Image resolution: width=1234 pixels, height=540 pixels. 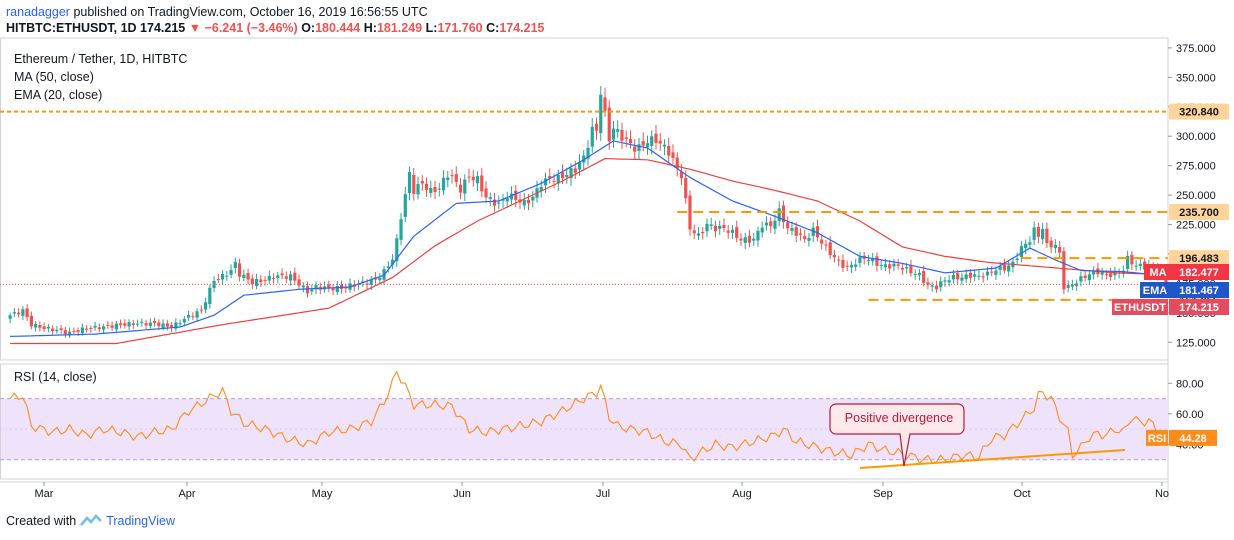 What do you see at coordinates (140, 521) in the screenshot?
I see `tradingview-brand: TradingView` at bounding box center [140, 521].